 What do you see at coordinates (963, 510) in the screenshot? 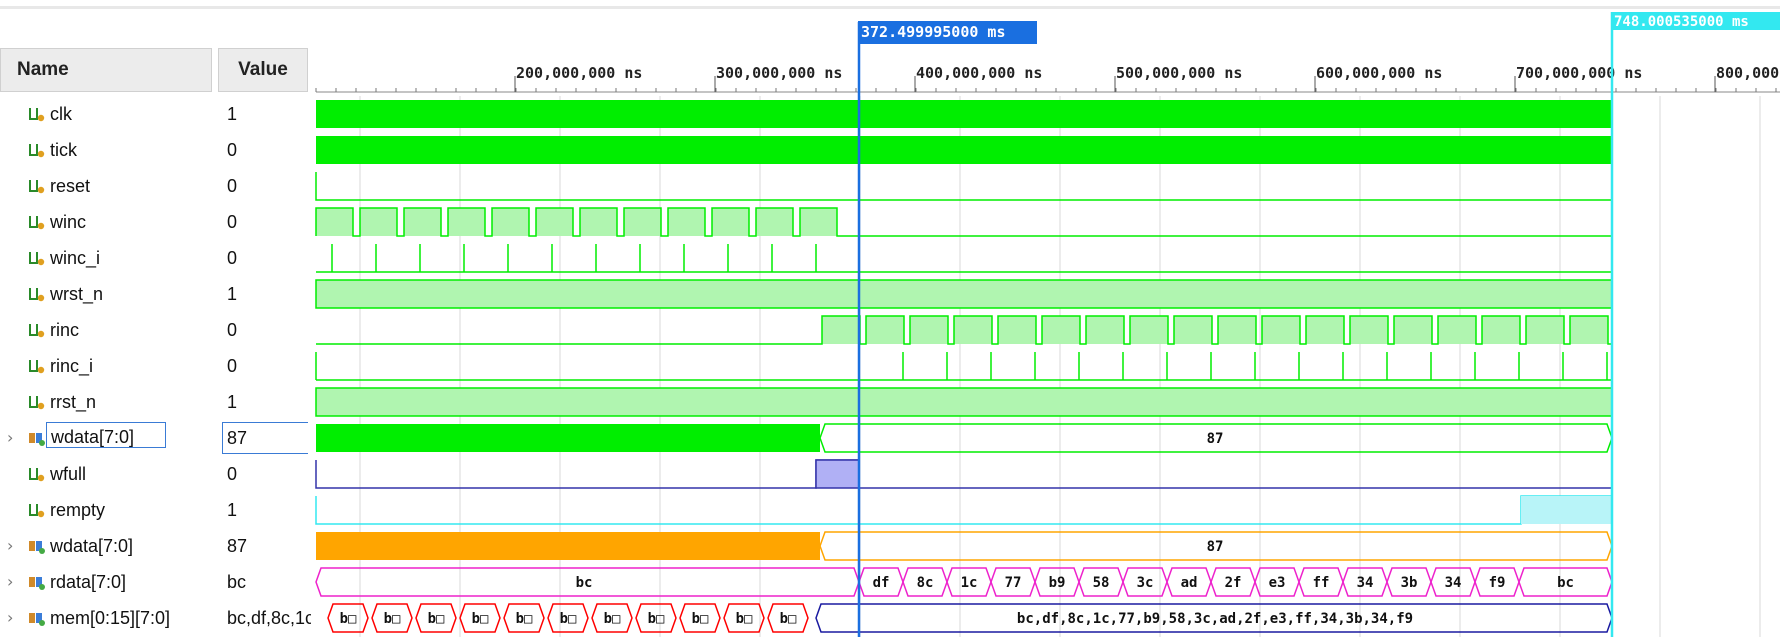
I see `waveform-rempty` at bounding box center [963, 510].